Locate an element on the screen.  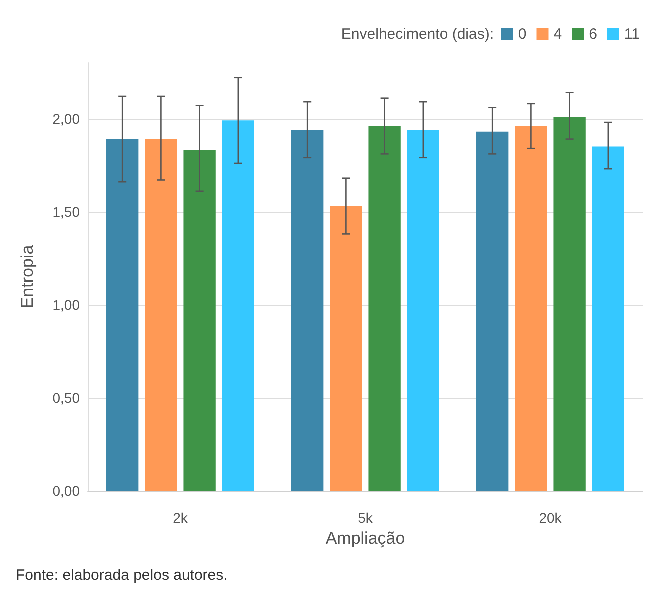
legend-label: 6 is located at coordinates (593, 34).